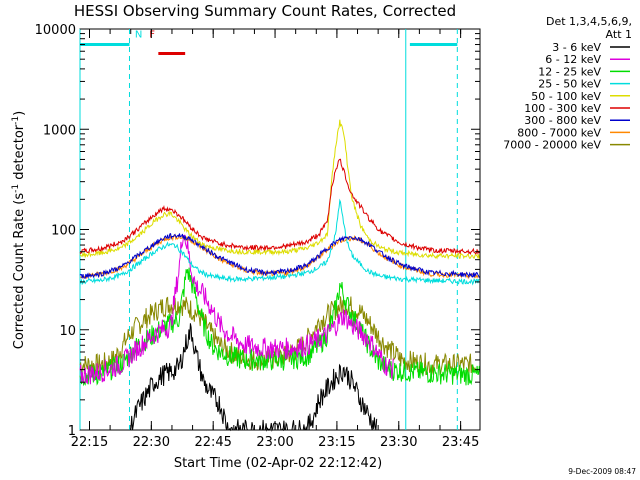 The image size is (640, 480). I want to click on legend-header-line-1: Det 1,3,4,5,6,9,, so click(589, 21).